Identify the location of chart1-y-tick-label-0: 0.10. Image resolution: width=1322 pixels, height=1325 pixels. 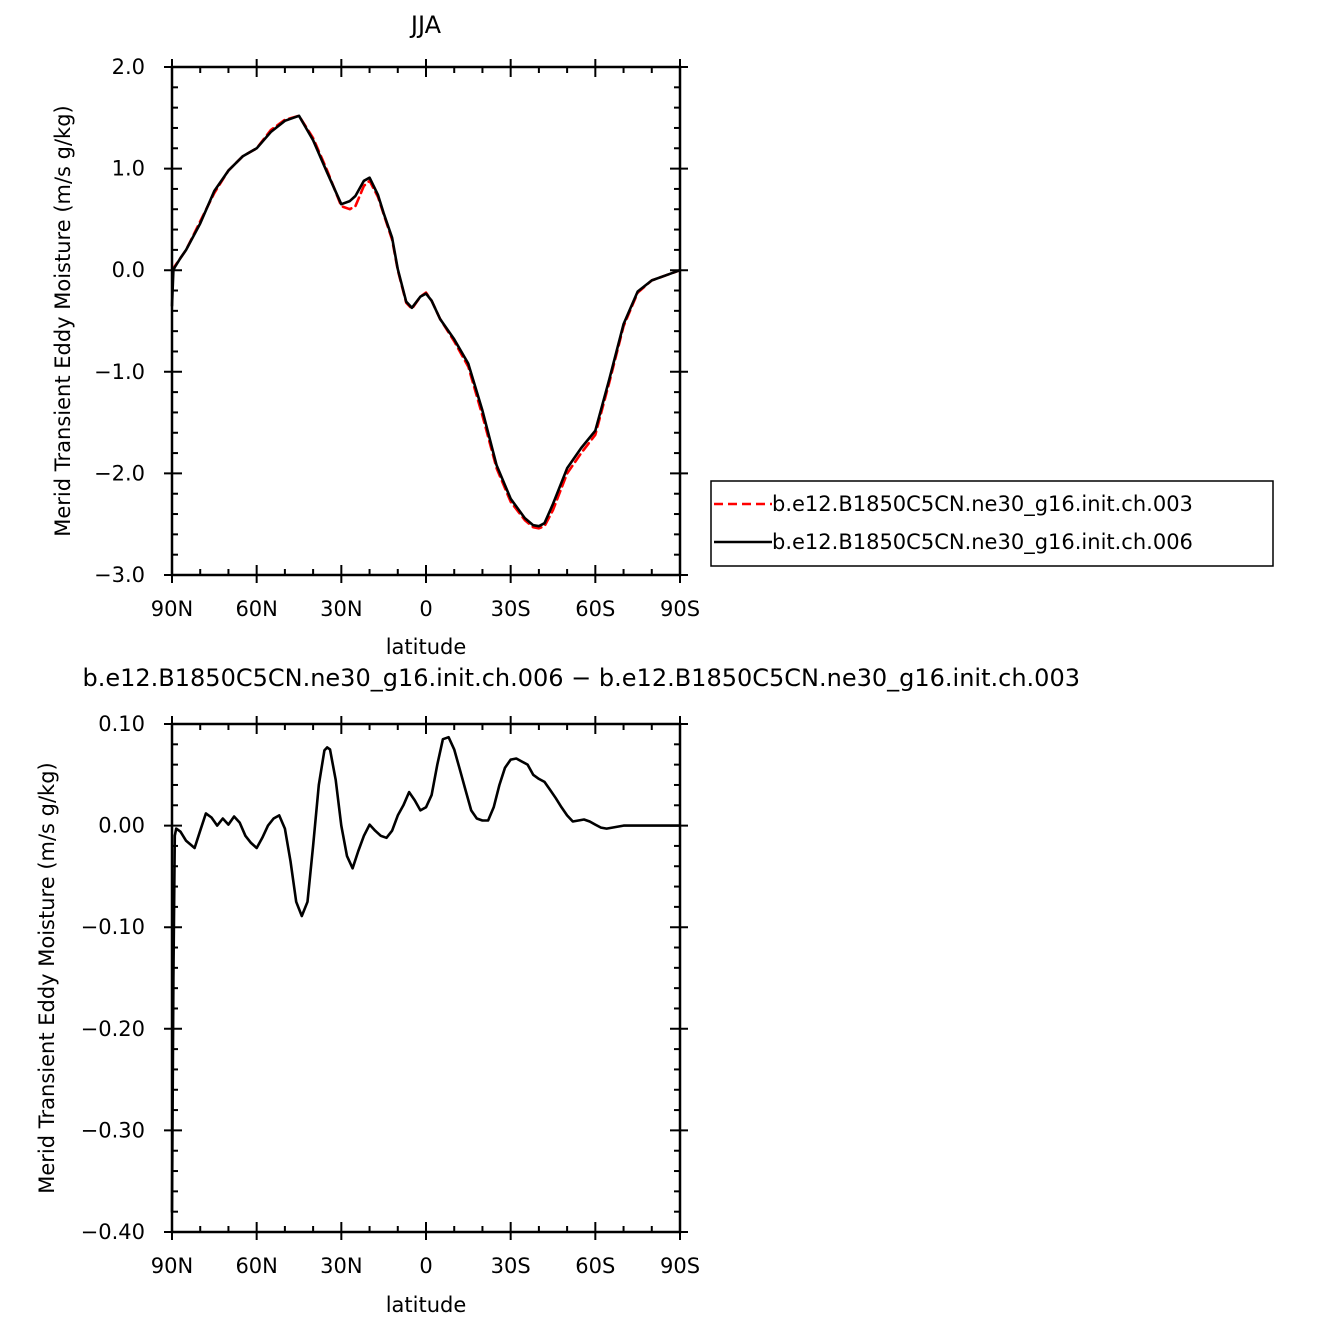
(121, 724).